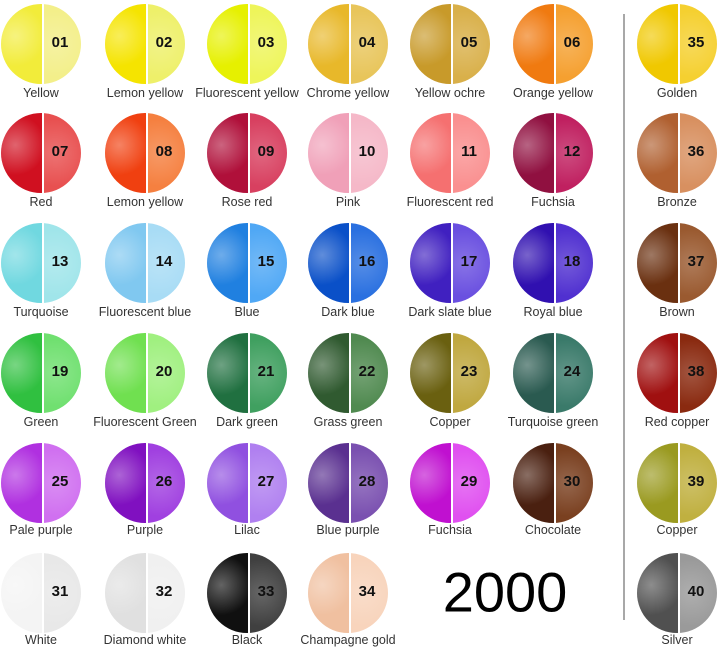 This screenshot has width=720, height=661. I want to click on swatch-label: Dark blue, so click(348, 312).